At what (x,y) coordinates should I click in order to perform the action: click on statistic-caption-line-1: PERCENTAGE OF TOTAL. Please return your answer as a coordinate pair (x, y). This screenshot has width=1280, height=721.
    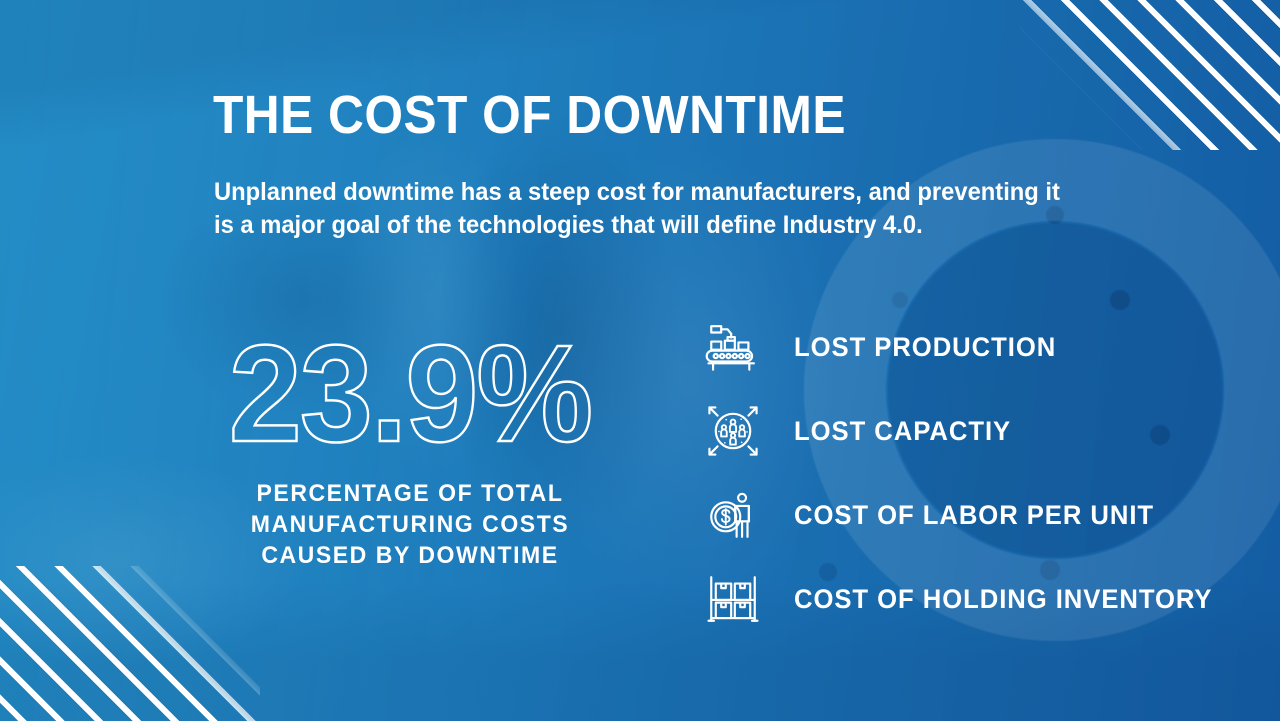
    Looking at the image, I should click on (410, 493).